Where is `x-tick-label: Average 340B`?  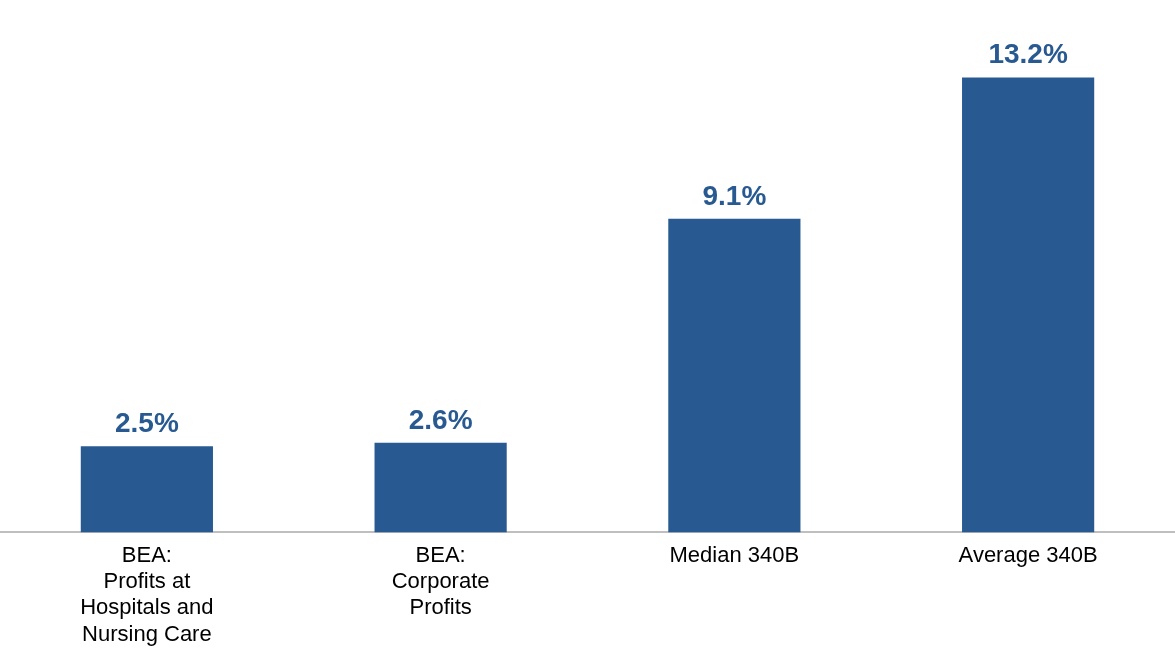
x-tick-label: Average 340B is located at coordinates (1028, 554).